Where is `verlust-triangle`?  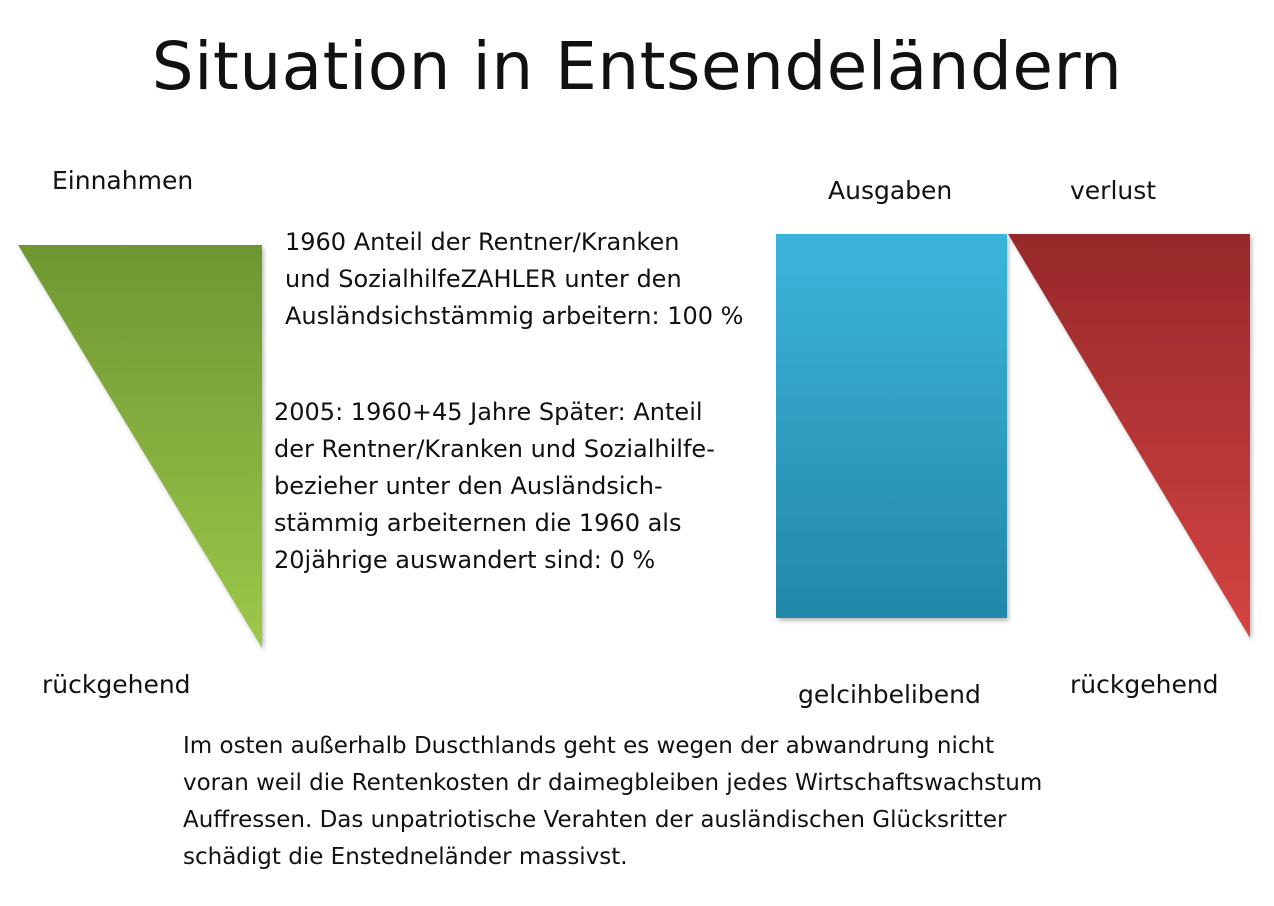 verlust-triangle is located at coordinates (1129, 436).